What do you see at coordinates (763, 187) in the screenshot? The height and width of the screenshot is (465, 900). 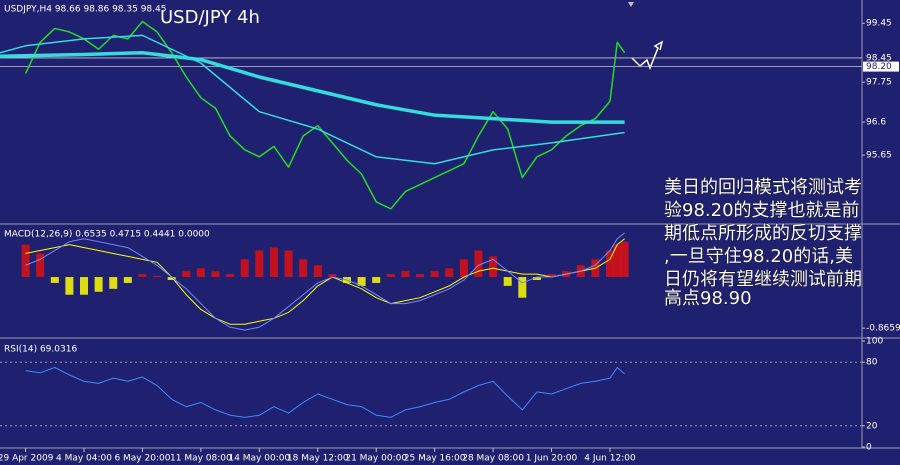 I see `annotation-line: 美日的回归模式将测试考` at bounding box center [763, 187].